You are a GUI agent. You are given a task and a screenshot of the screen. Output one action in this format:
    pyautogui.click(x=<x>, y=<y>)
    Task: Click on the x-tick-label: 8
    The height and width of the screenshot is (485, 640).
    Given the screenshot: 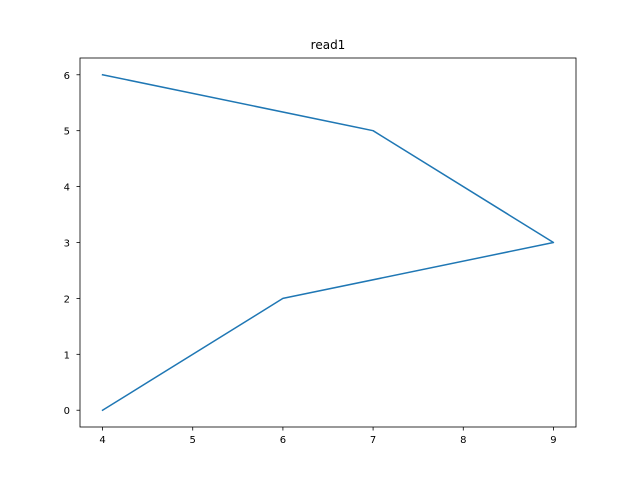 What is the action you would take?
    pyautogui.click(x=463, y=440)
    